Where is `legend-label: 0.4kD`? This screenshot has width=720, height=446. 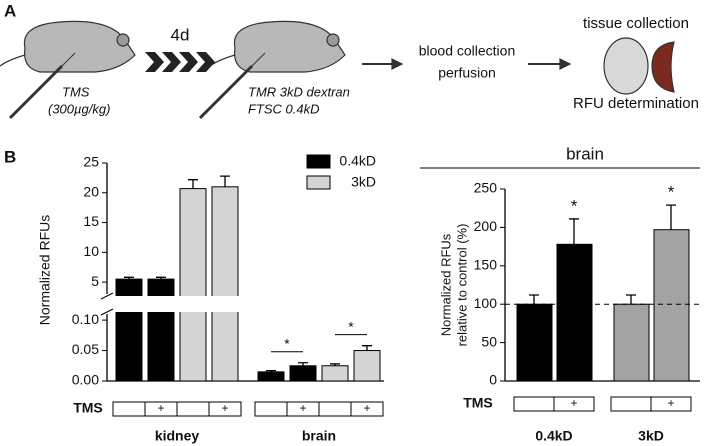
legend-label: 0.4kD is located at coordinates (357, 161).